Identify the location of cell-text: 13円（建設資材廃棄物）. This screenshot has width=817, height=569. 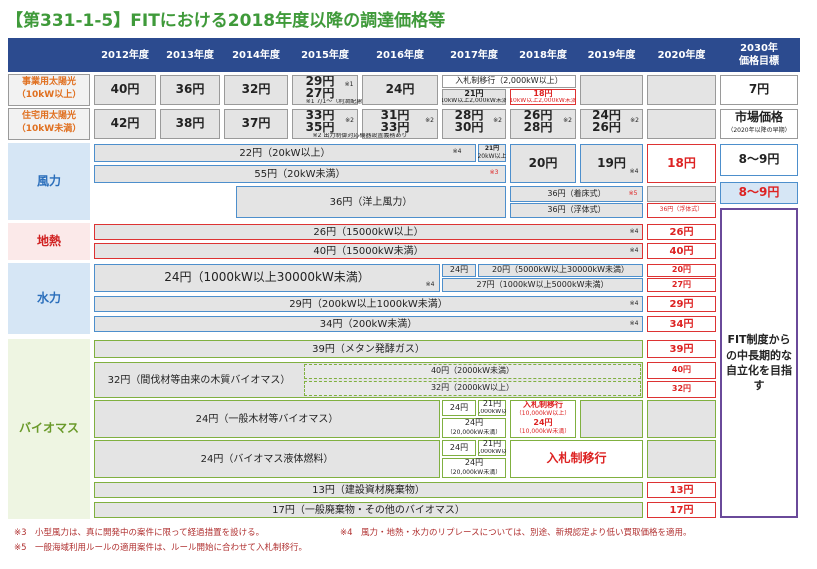
(368, 490).